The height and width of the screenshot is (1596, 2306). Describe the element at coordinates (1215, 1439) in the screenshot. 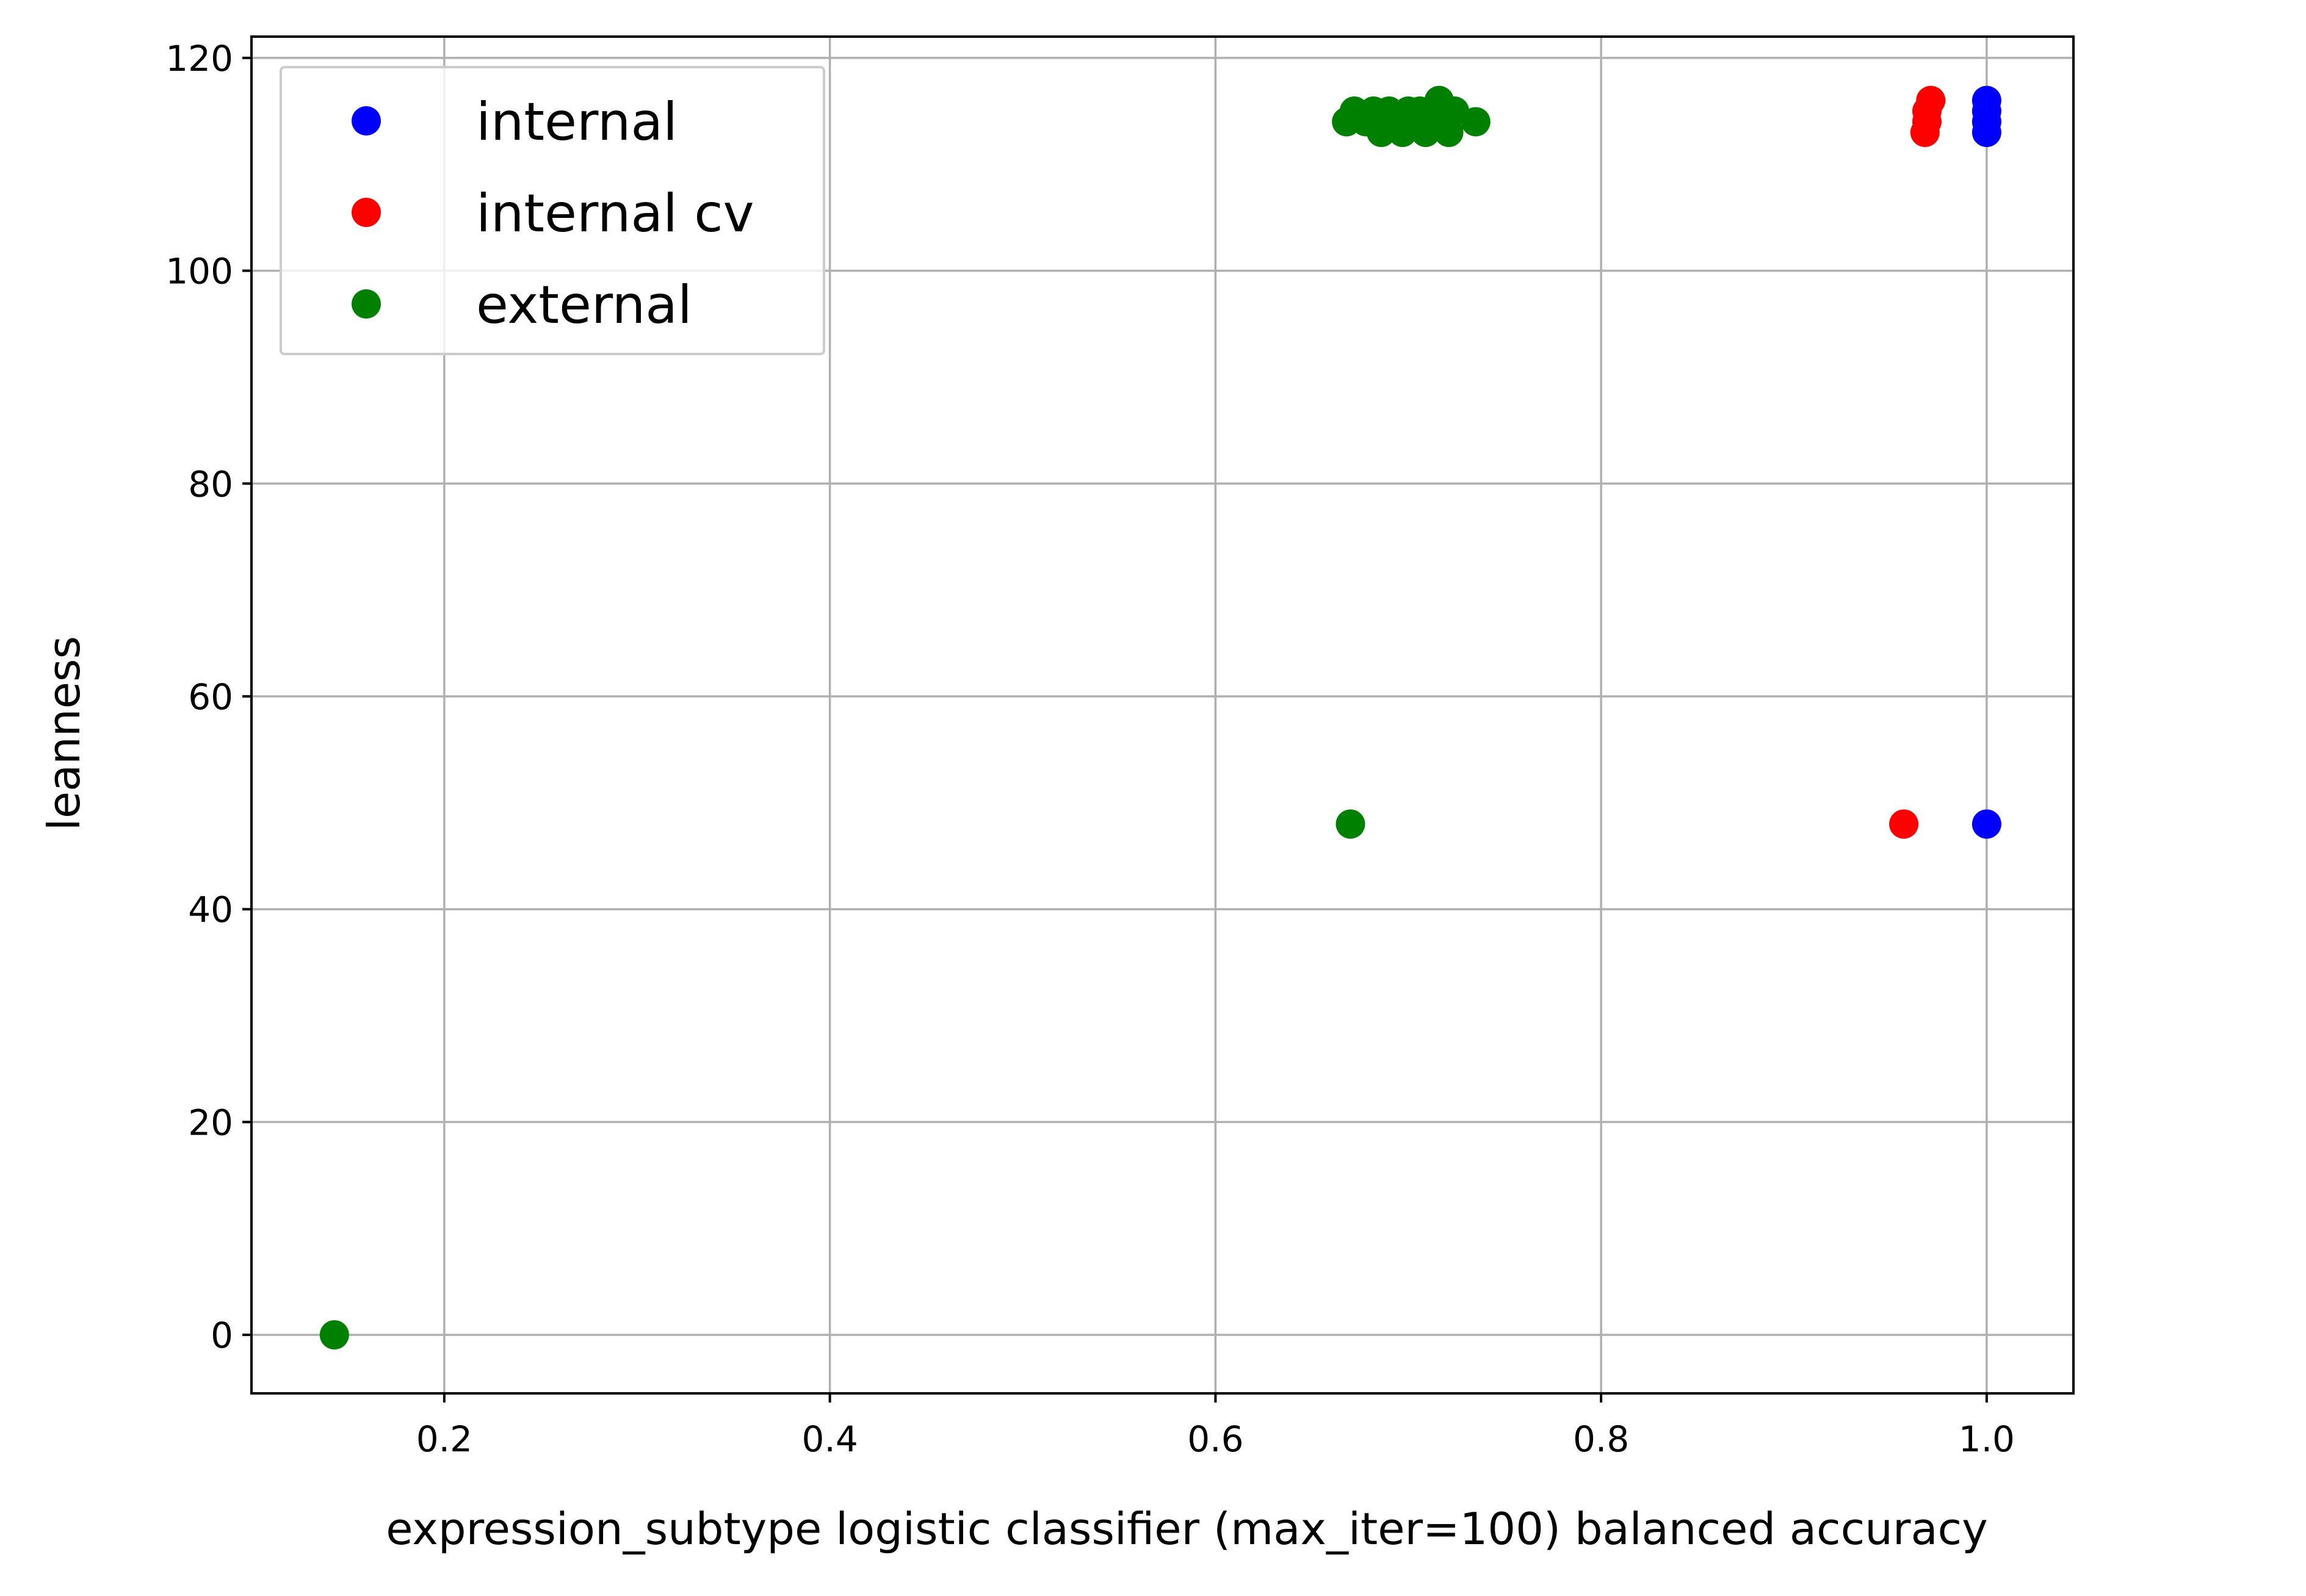

I see `x-tick-label: 0.6` at that location.